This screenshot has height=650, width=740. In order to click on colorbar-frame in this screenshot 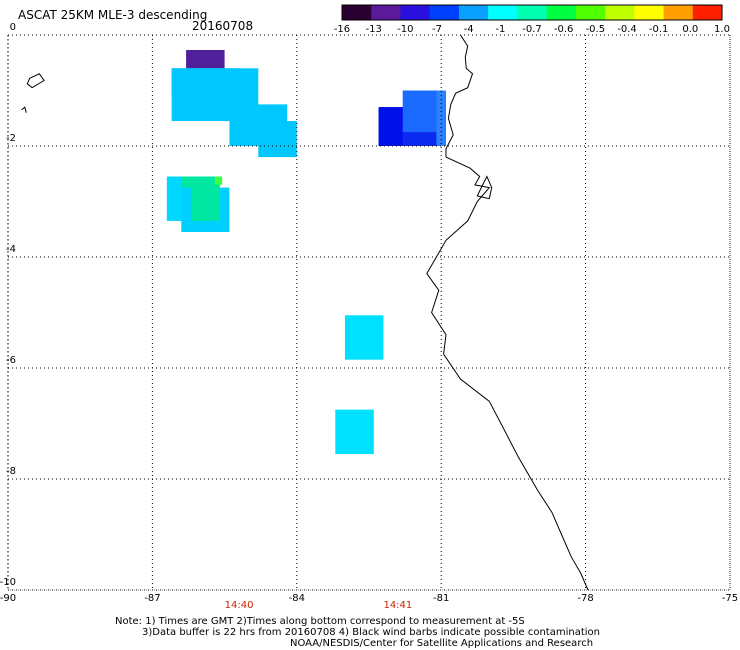, I will do `click(532, 12)`.